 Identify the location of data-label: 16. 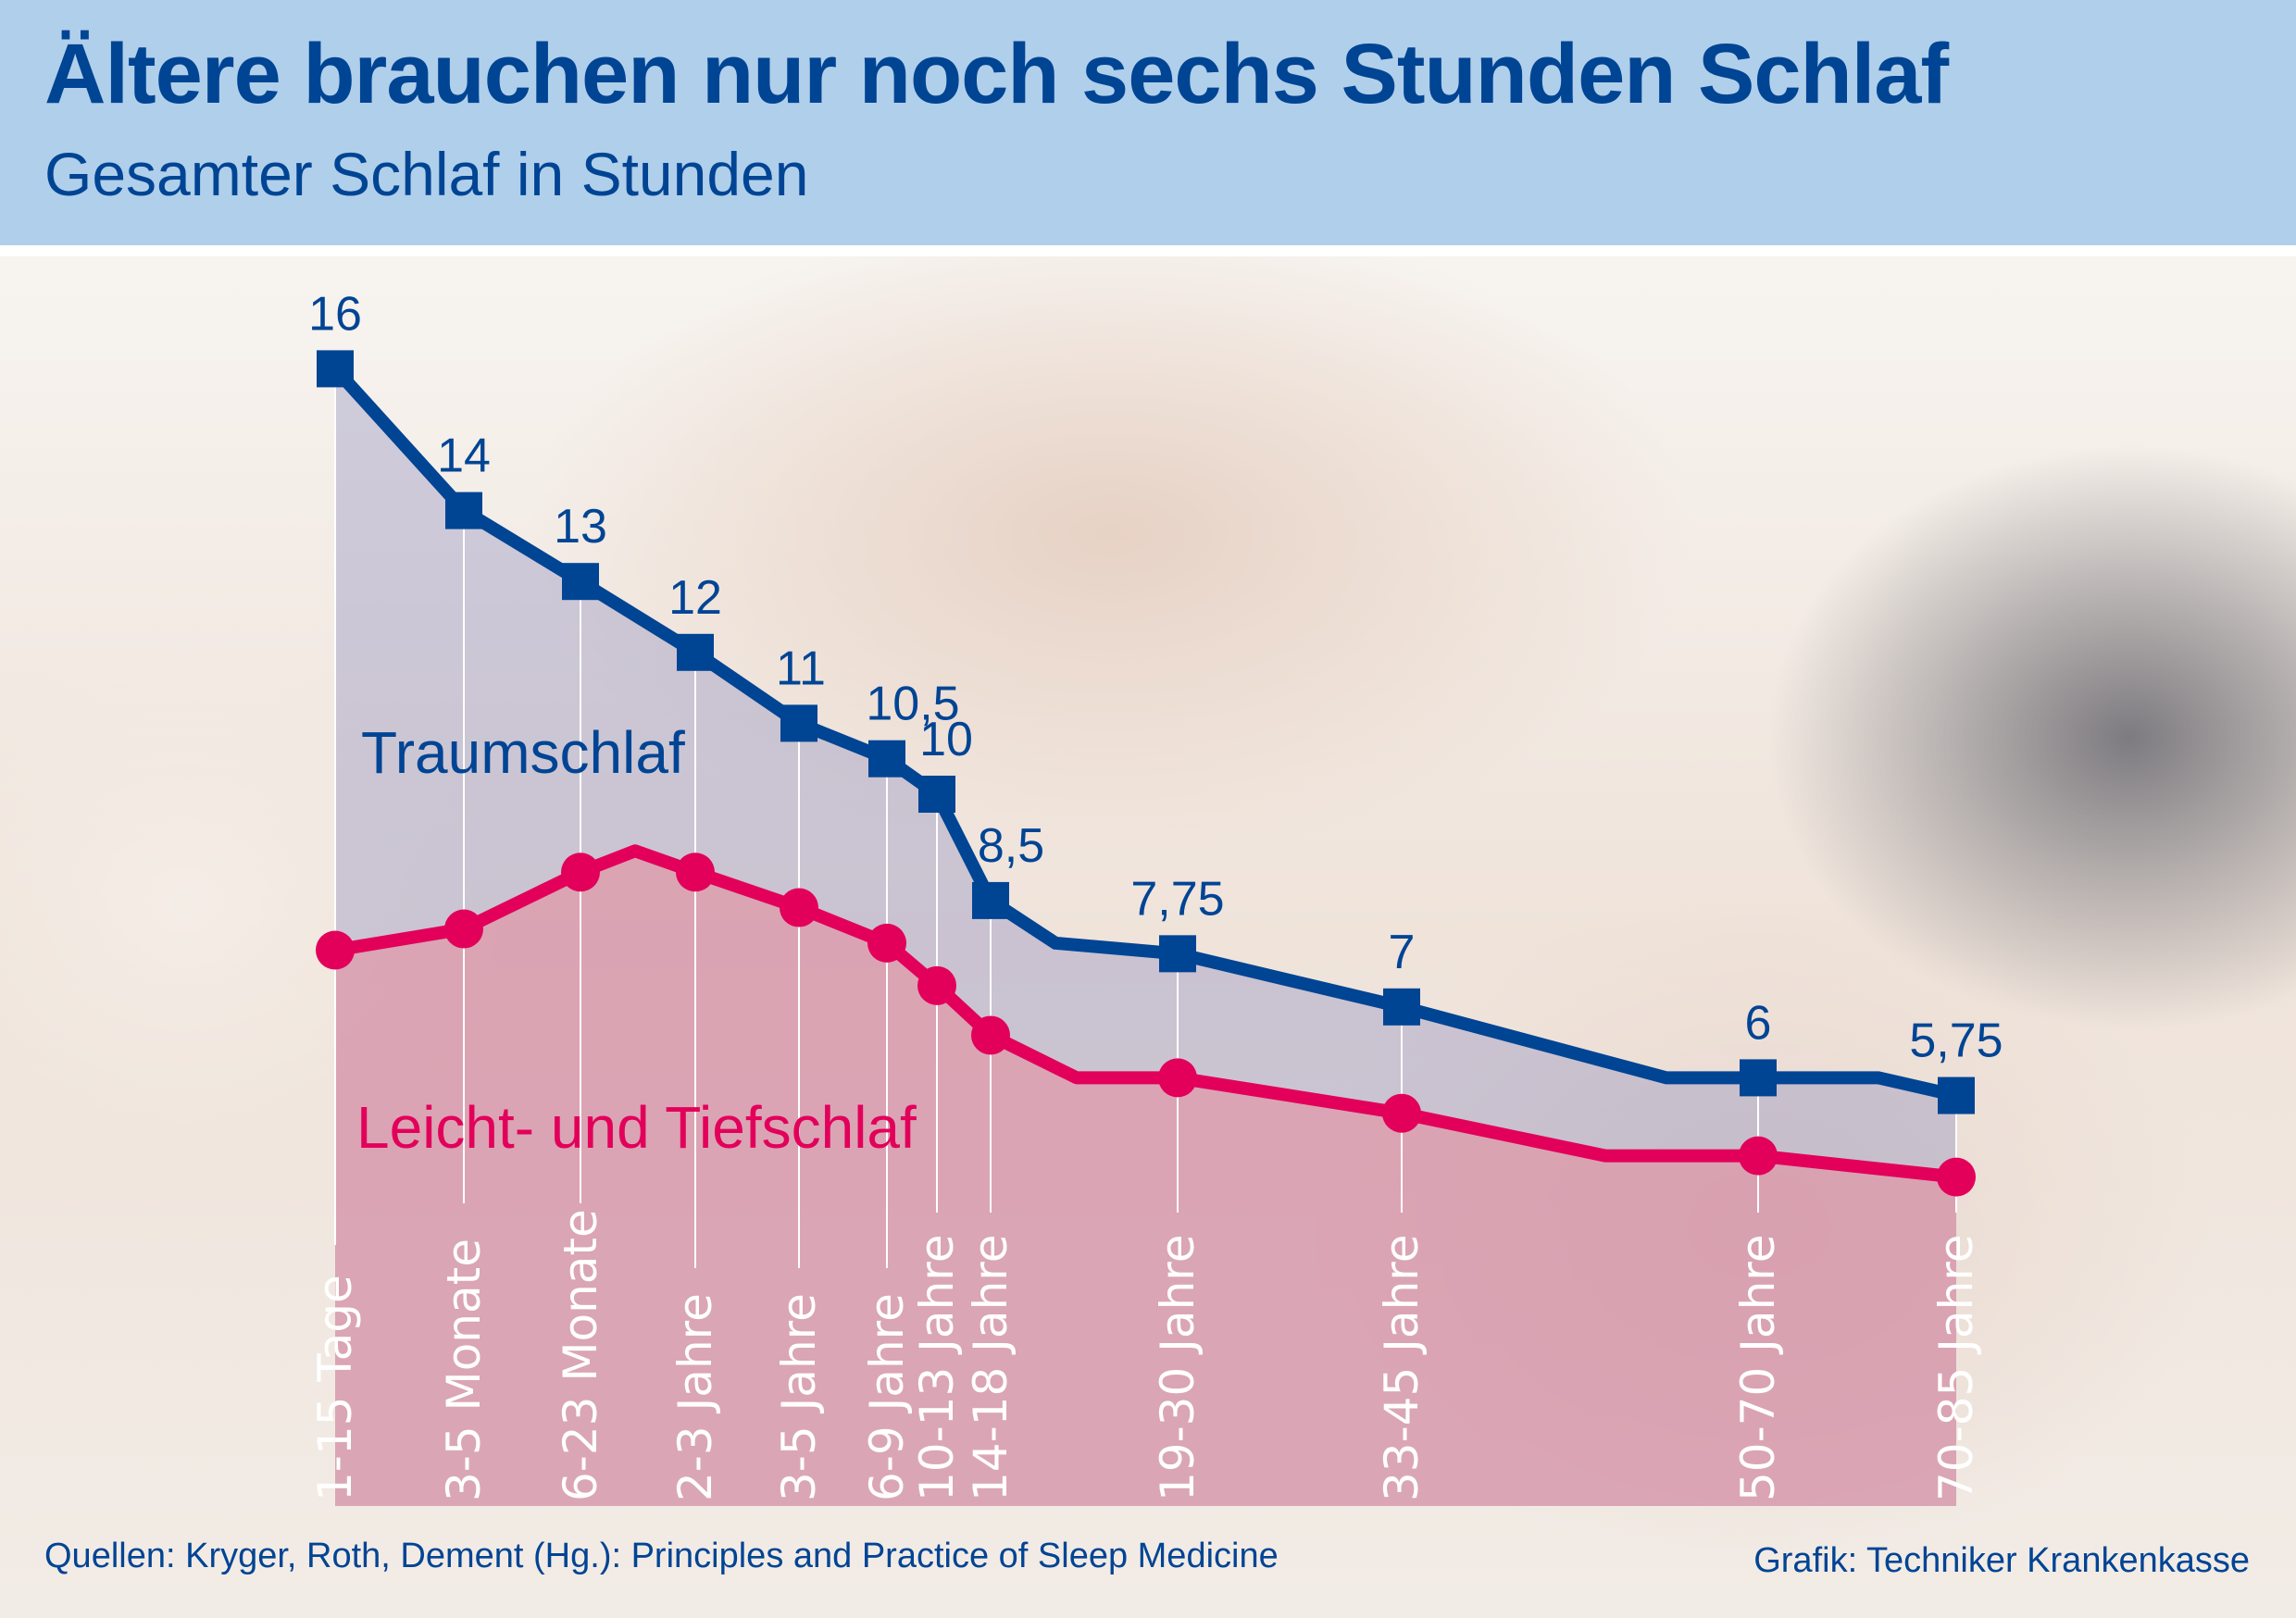
(335, 314).